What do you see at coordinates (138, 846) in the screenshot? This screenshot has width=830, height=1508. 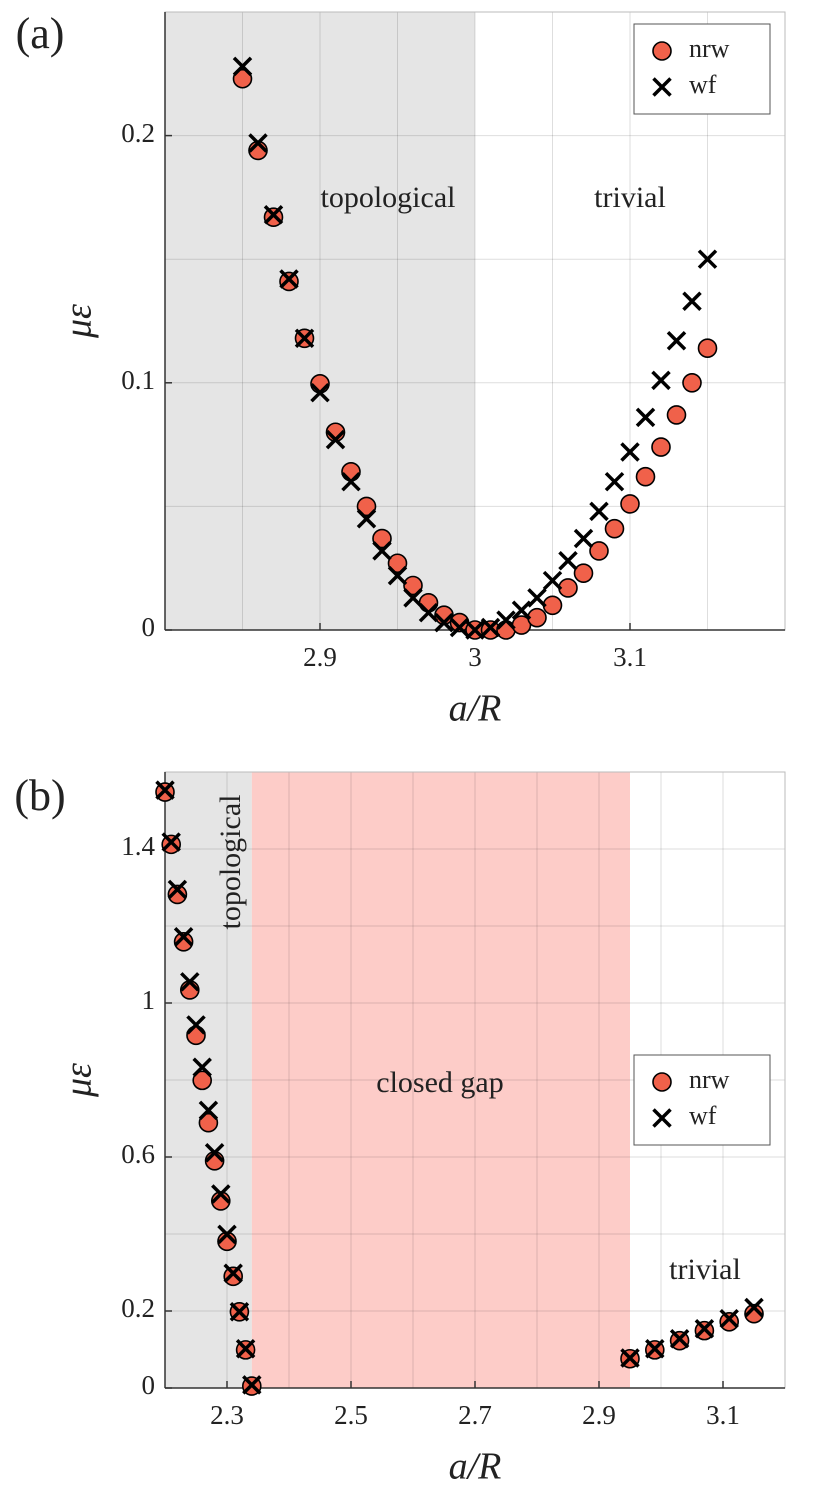 I see `y-tick-label: 1.4` at bounding box center [138, 846].